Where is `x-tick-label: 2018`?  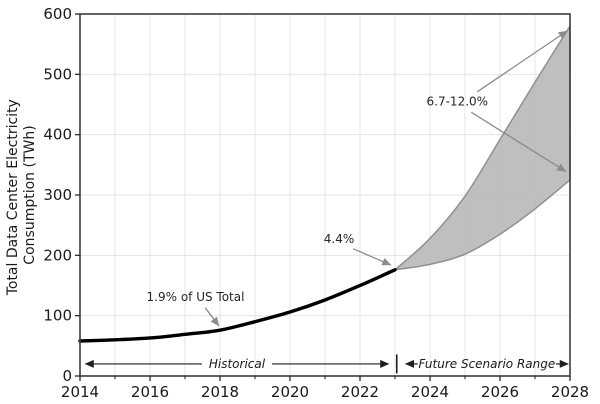 x-tick-label: 2018 is located at coordinates (220, 392).